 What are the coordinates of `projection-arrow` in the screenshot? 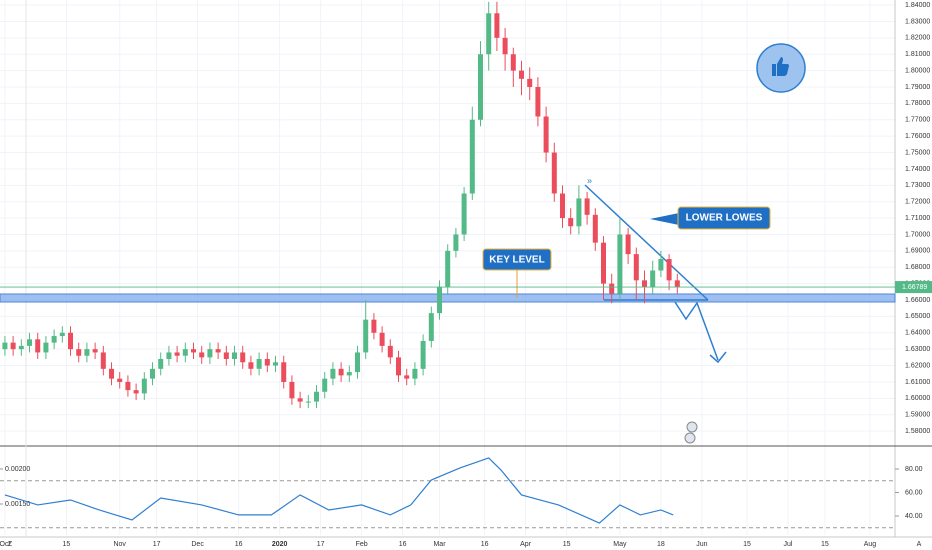 It's located at (696, 331).